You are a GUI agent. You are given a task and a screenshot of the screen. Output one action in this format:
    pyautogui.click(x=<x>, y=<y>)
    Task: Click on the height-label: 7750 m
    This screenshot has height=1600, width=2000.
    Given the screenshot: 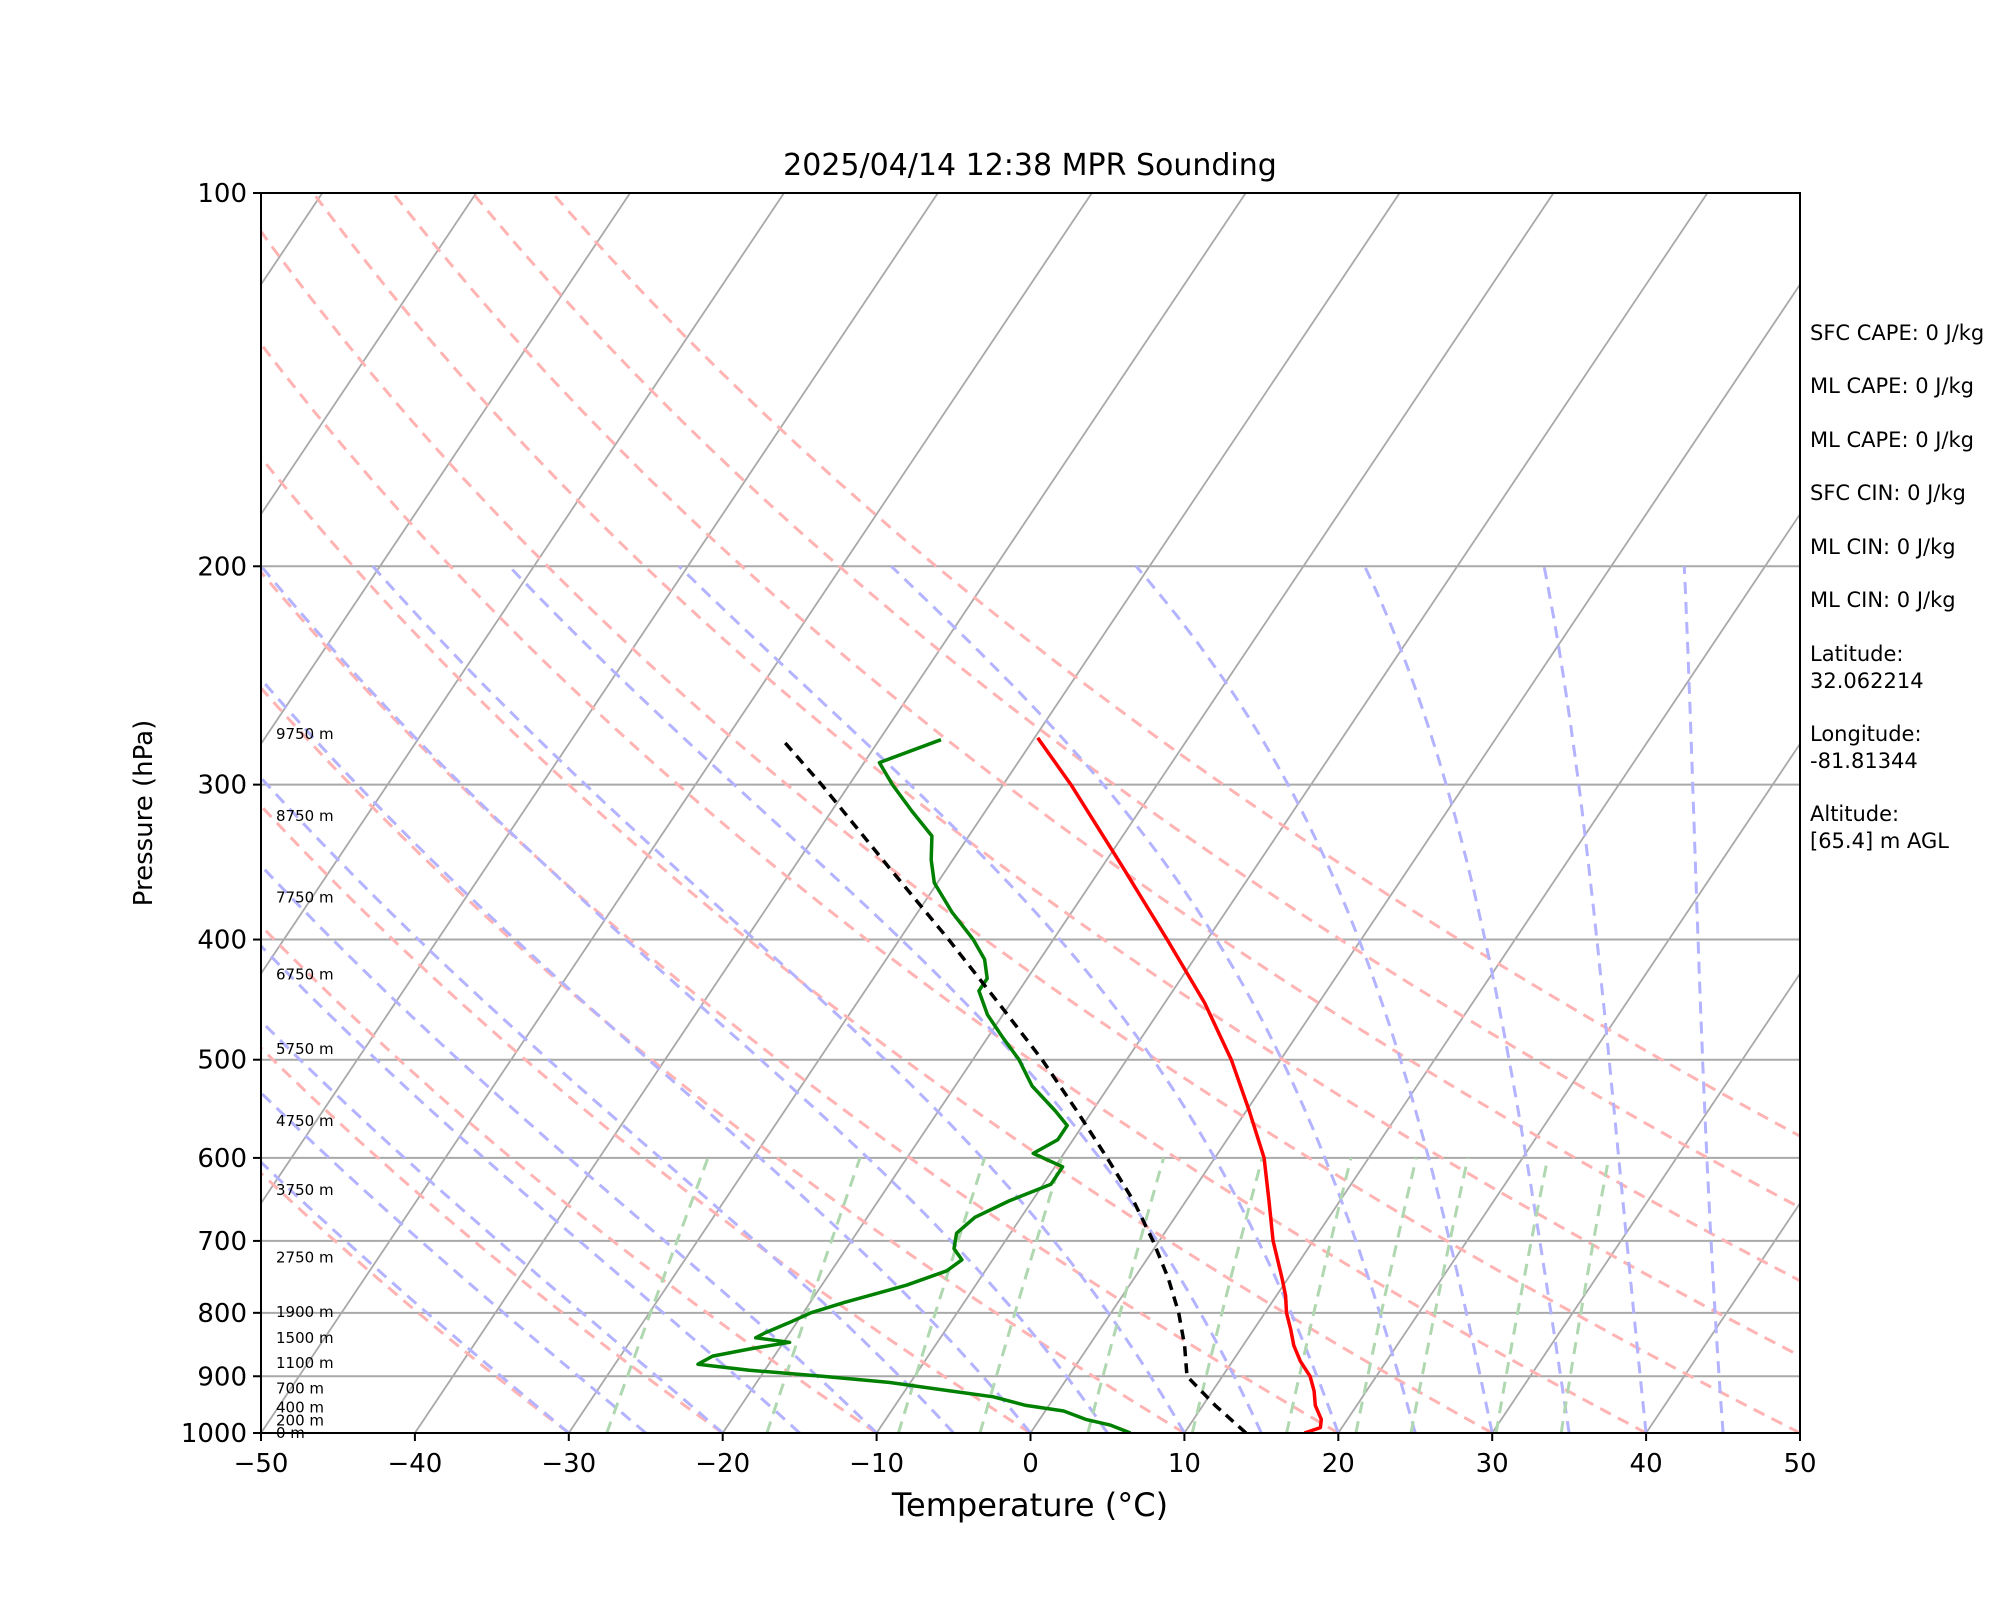 What is the action you would take?
    pyautogui.click(x=305, y=898)
    